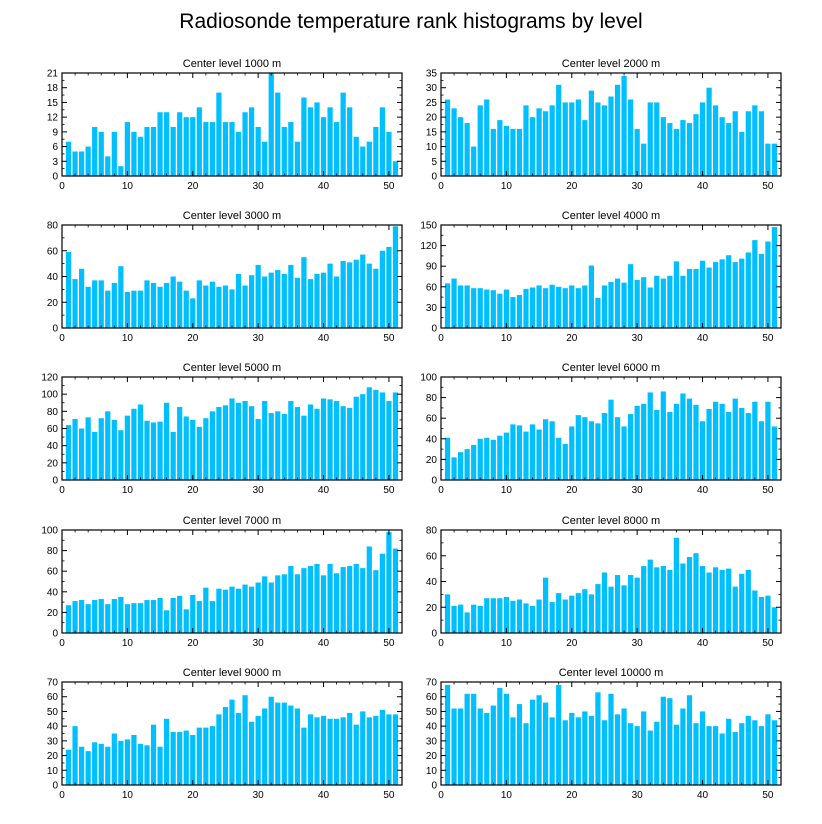 Image resolution: width=822 pixels, height=824 pixels. What do you see at coordinates (55, 162) in the screenshot?
I see `y-tick-label: 3` at bounding box center [55, 162].